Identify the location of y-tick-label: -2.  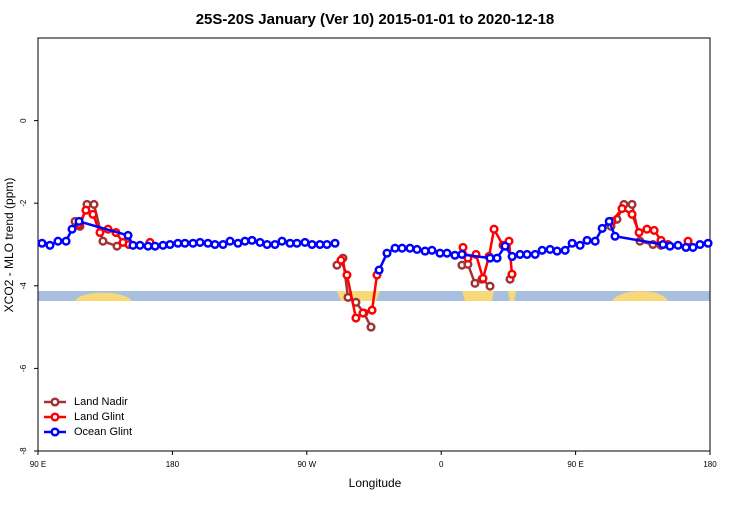
(23, 203).